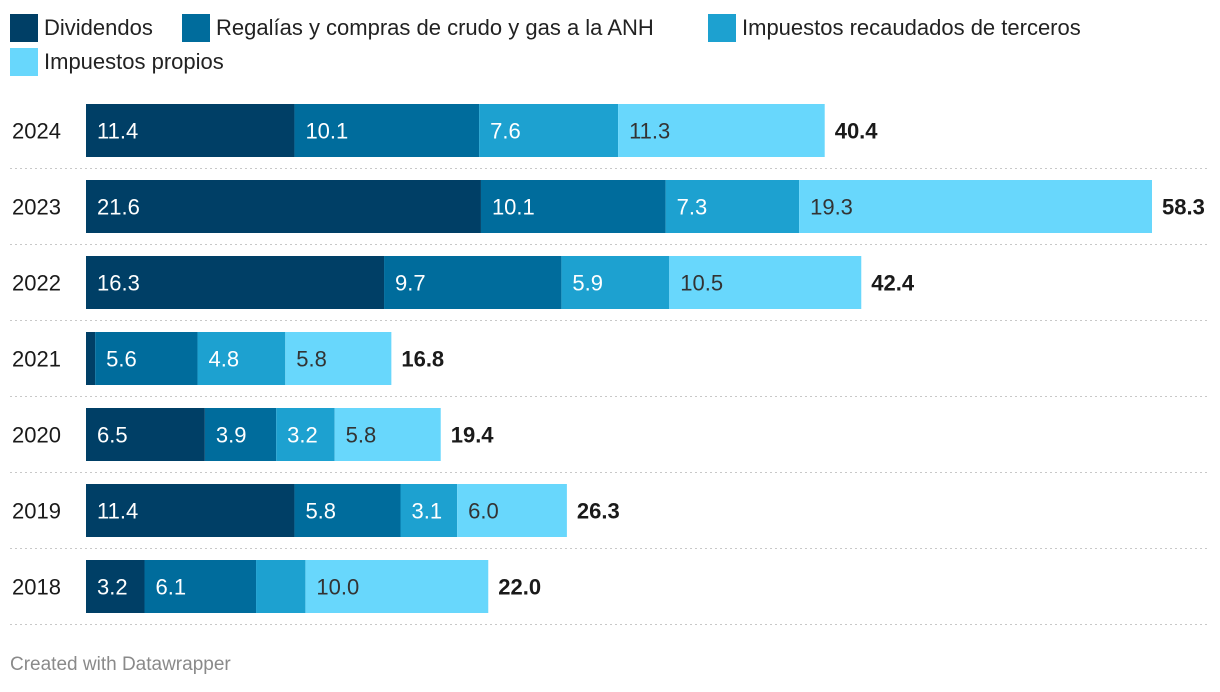 This screenshot has width=1220, height=692. What do you see at coordinates (36, 587) in the screenshot?
I see `year-label-2018: 2018` at bounding box center [36, 587].